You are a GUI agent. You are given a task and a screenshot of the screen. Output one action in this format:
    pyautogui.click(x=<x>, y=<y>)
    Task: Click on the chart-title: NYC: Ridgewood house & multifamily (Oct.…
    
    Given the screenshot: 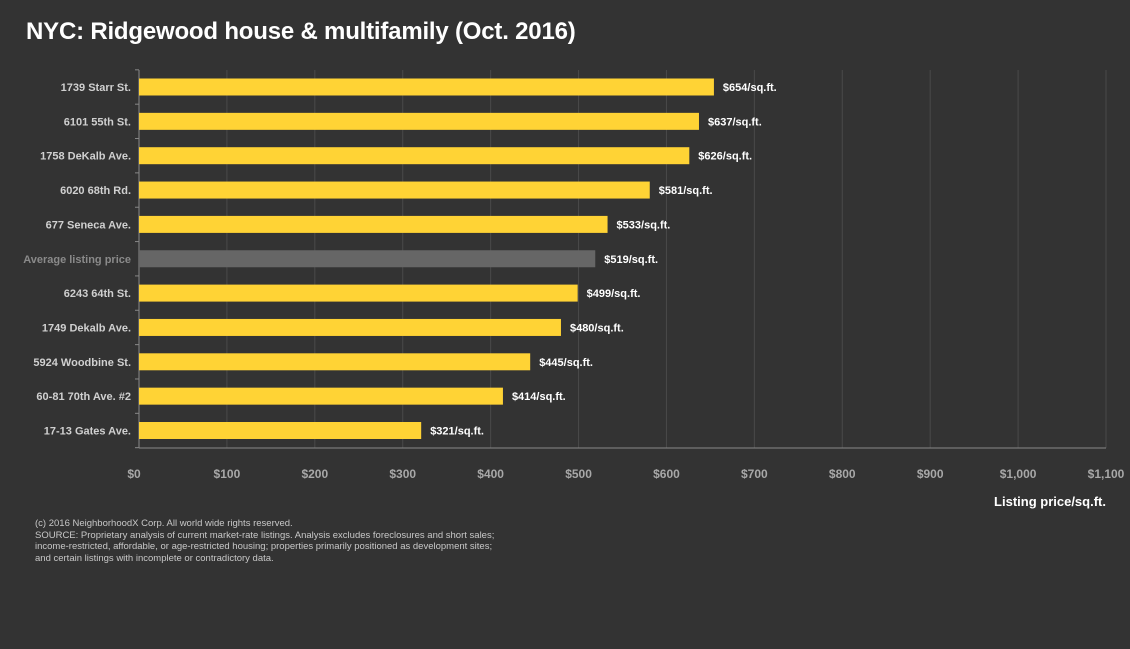 What is the action you would take?
    pyautogui.click(x=301, y=31)
    